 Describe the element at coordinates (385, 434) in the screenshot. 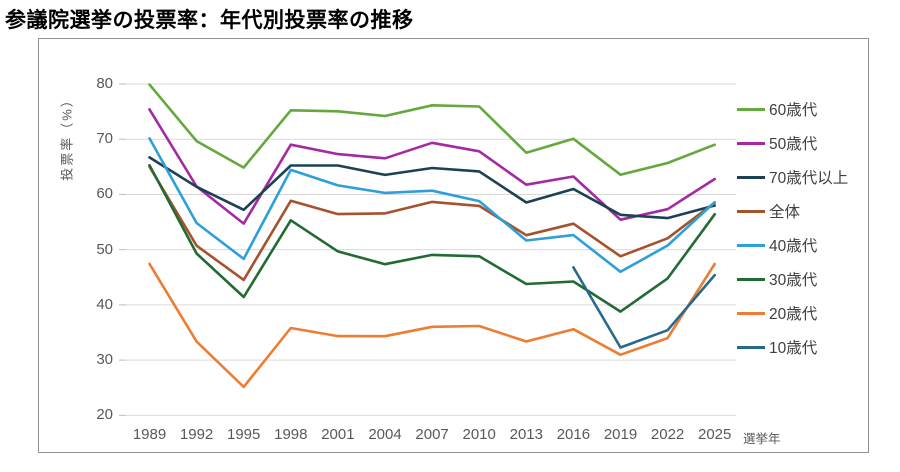

I see `x-tick-label: 2004` at that location.